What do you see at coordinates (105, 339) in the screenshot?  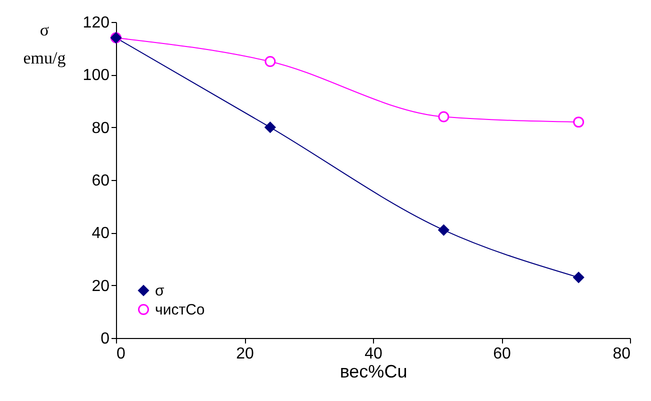 I see `y-tick-label: 0` at bounding box center [105, 339].